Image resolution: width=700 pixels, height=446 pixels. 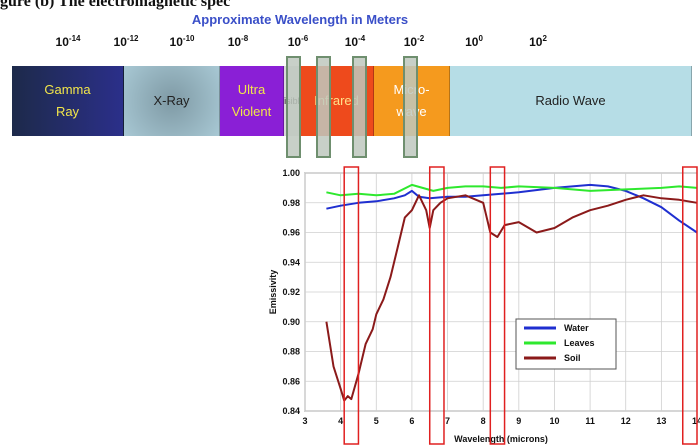 I want to click on spectrum-tick-label: 10⁻⁸, so click(x=238, y=41).